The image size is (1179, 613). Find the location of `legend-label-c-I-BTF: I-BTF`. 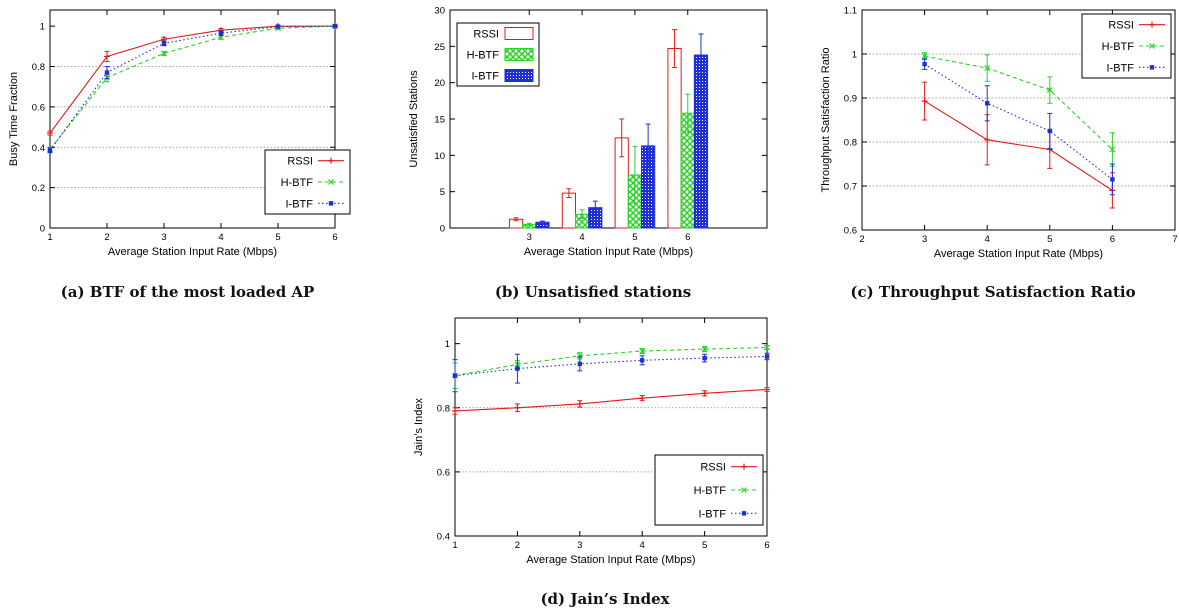

legend-label-c-I-BTF: I-BTF is located at coordinates (1121, 68).